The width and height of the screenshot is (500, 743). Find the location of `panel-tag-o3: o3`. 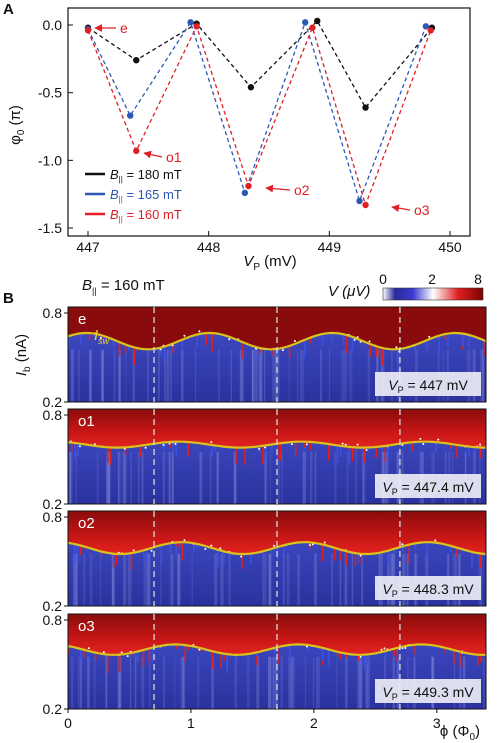

panel-tag-o3: o3 is located at coordinates (86, 626).